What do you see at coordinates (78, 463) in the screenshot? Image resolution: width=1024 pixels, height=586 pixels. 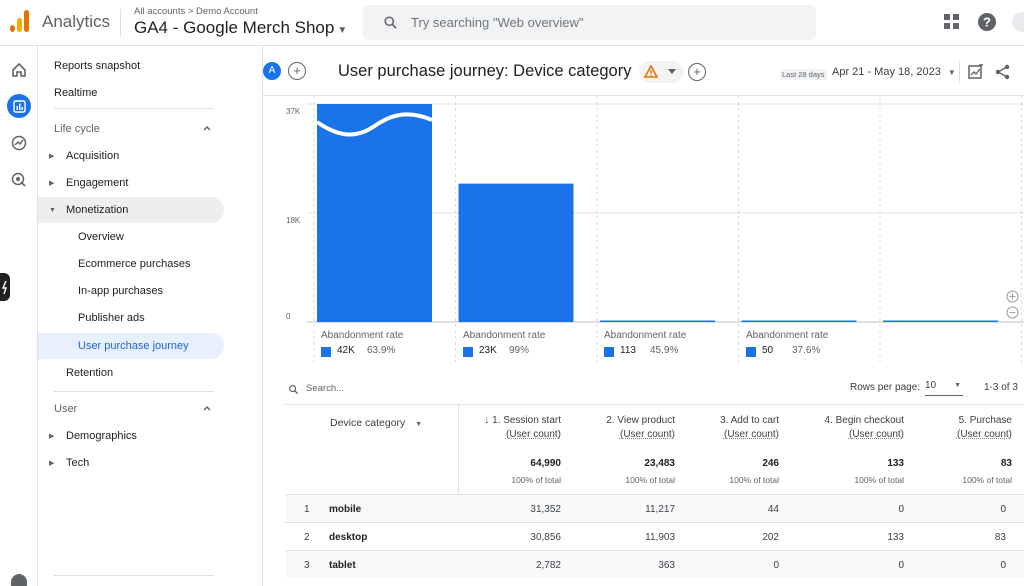 I see `nav-label: Tech` at bounding box center [78, 463].